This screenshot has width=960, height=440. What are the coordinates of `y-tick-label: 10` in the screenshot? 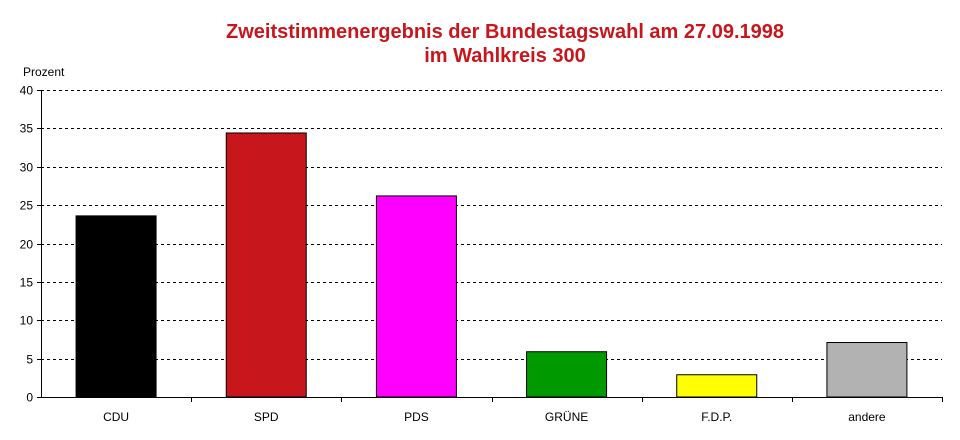 It's located at (27, 321).